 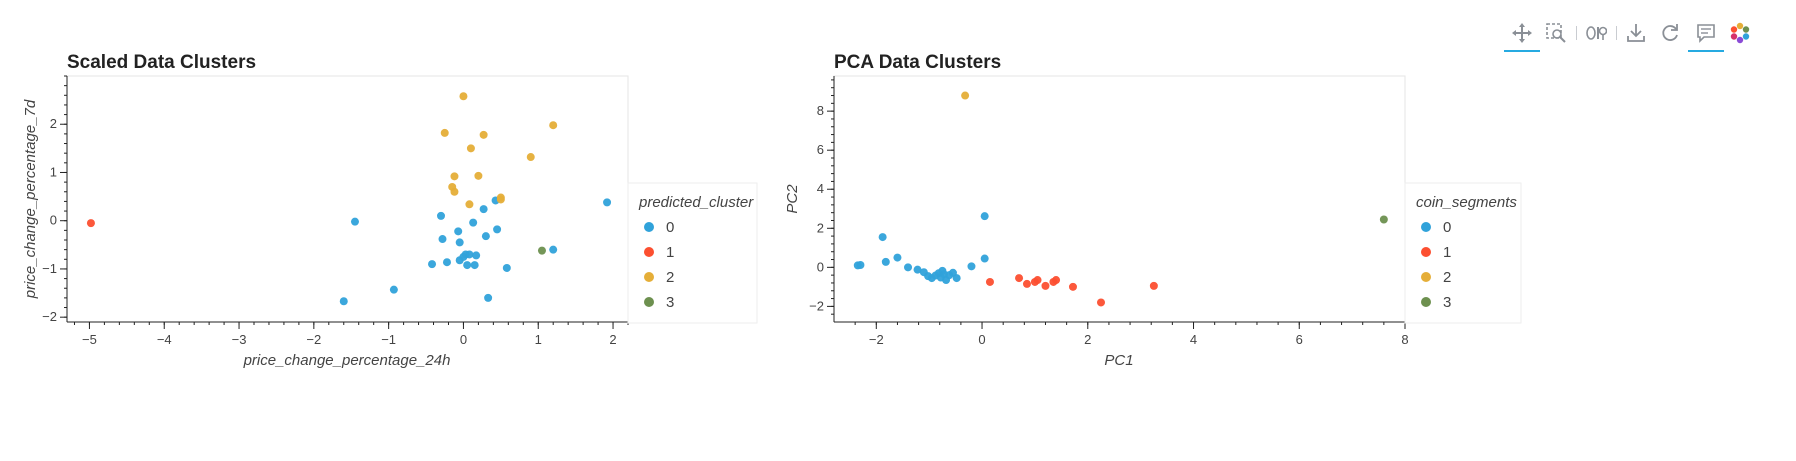 What do you see at coordinates (161, 62) in the screenshot?
I see `chart-title: Scaled Data Clusters` at bounding box center [161, 62].